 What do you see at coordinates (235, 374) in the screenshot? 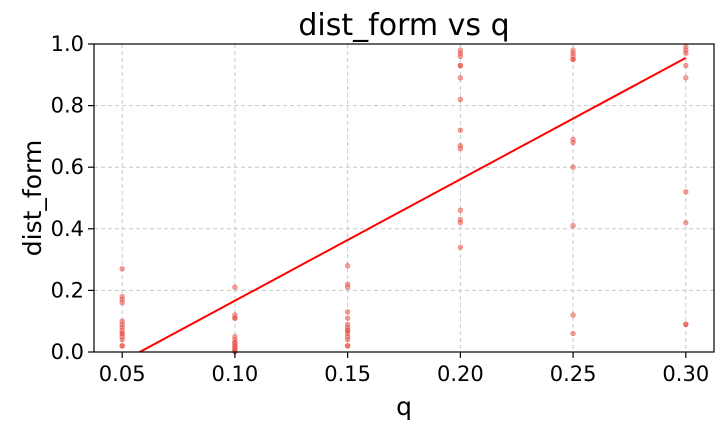
I see `x-tick-label: 0.10` at bounding box center [235, 374].